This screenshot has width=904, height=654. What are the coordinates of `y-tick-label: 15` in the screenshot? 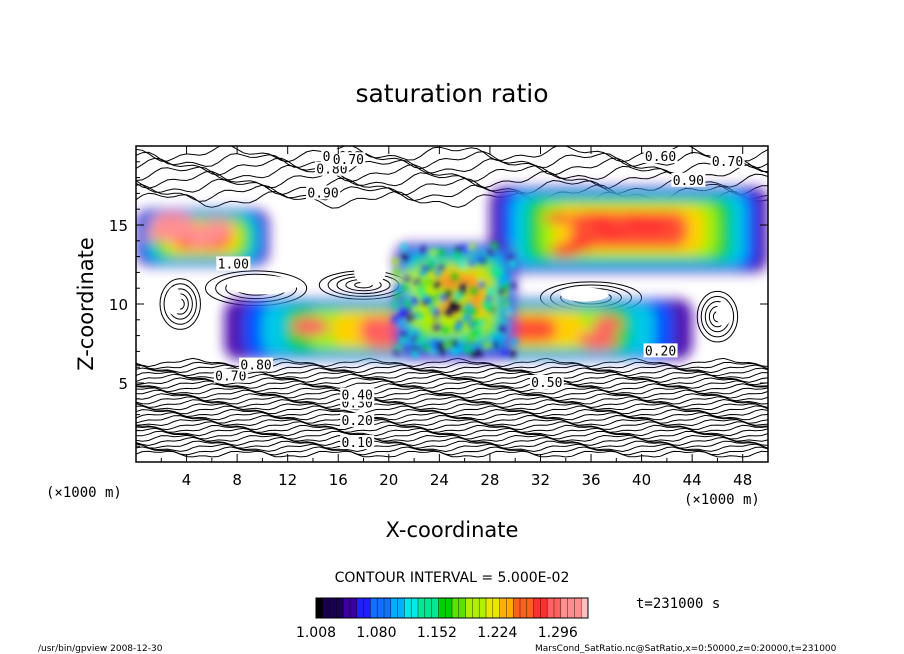 It's located at (118, 226).